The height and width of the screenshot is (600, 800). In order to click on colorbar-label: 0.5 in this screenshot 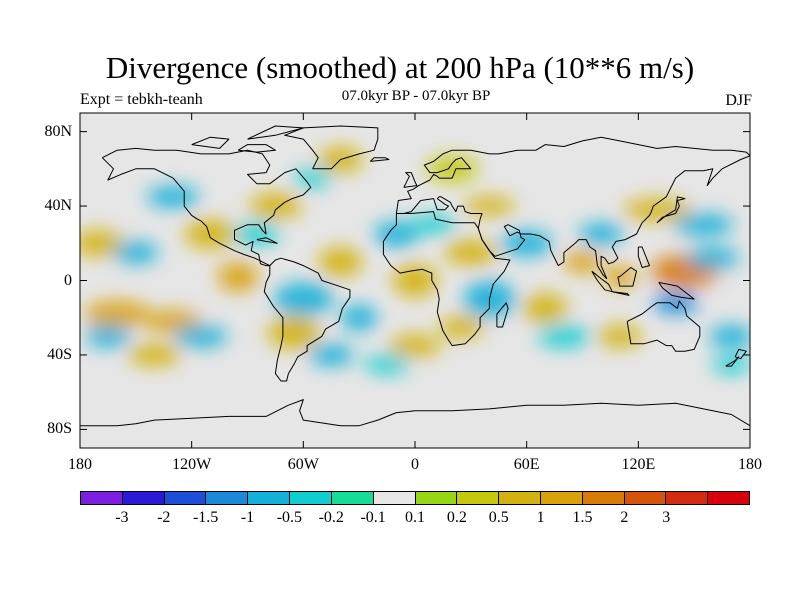, I will do `click(498, 517)`.